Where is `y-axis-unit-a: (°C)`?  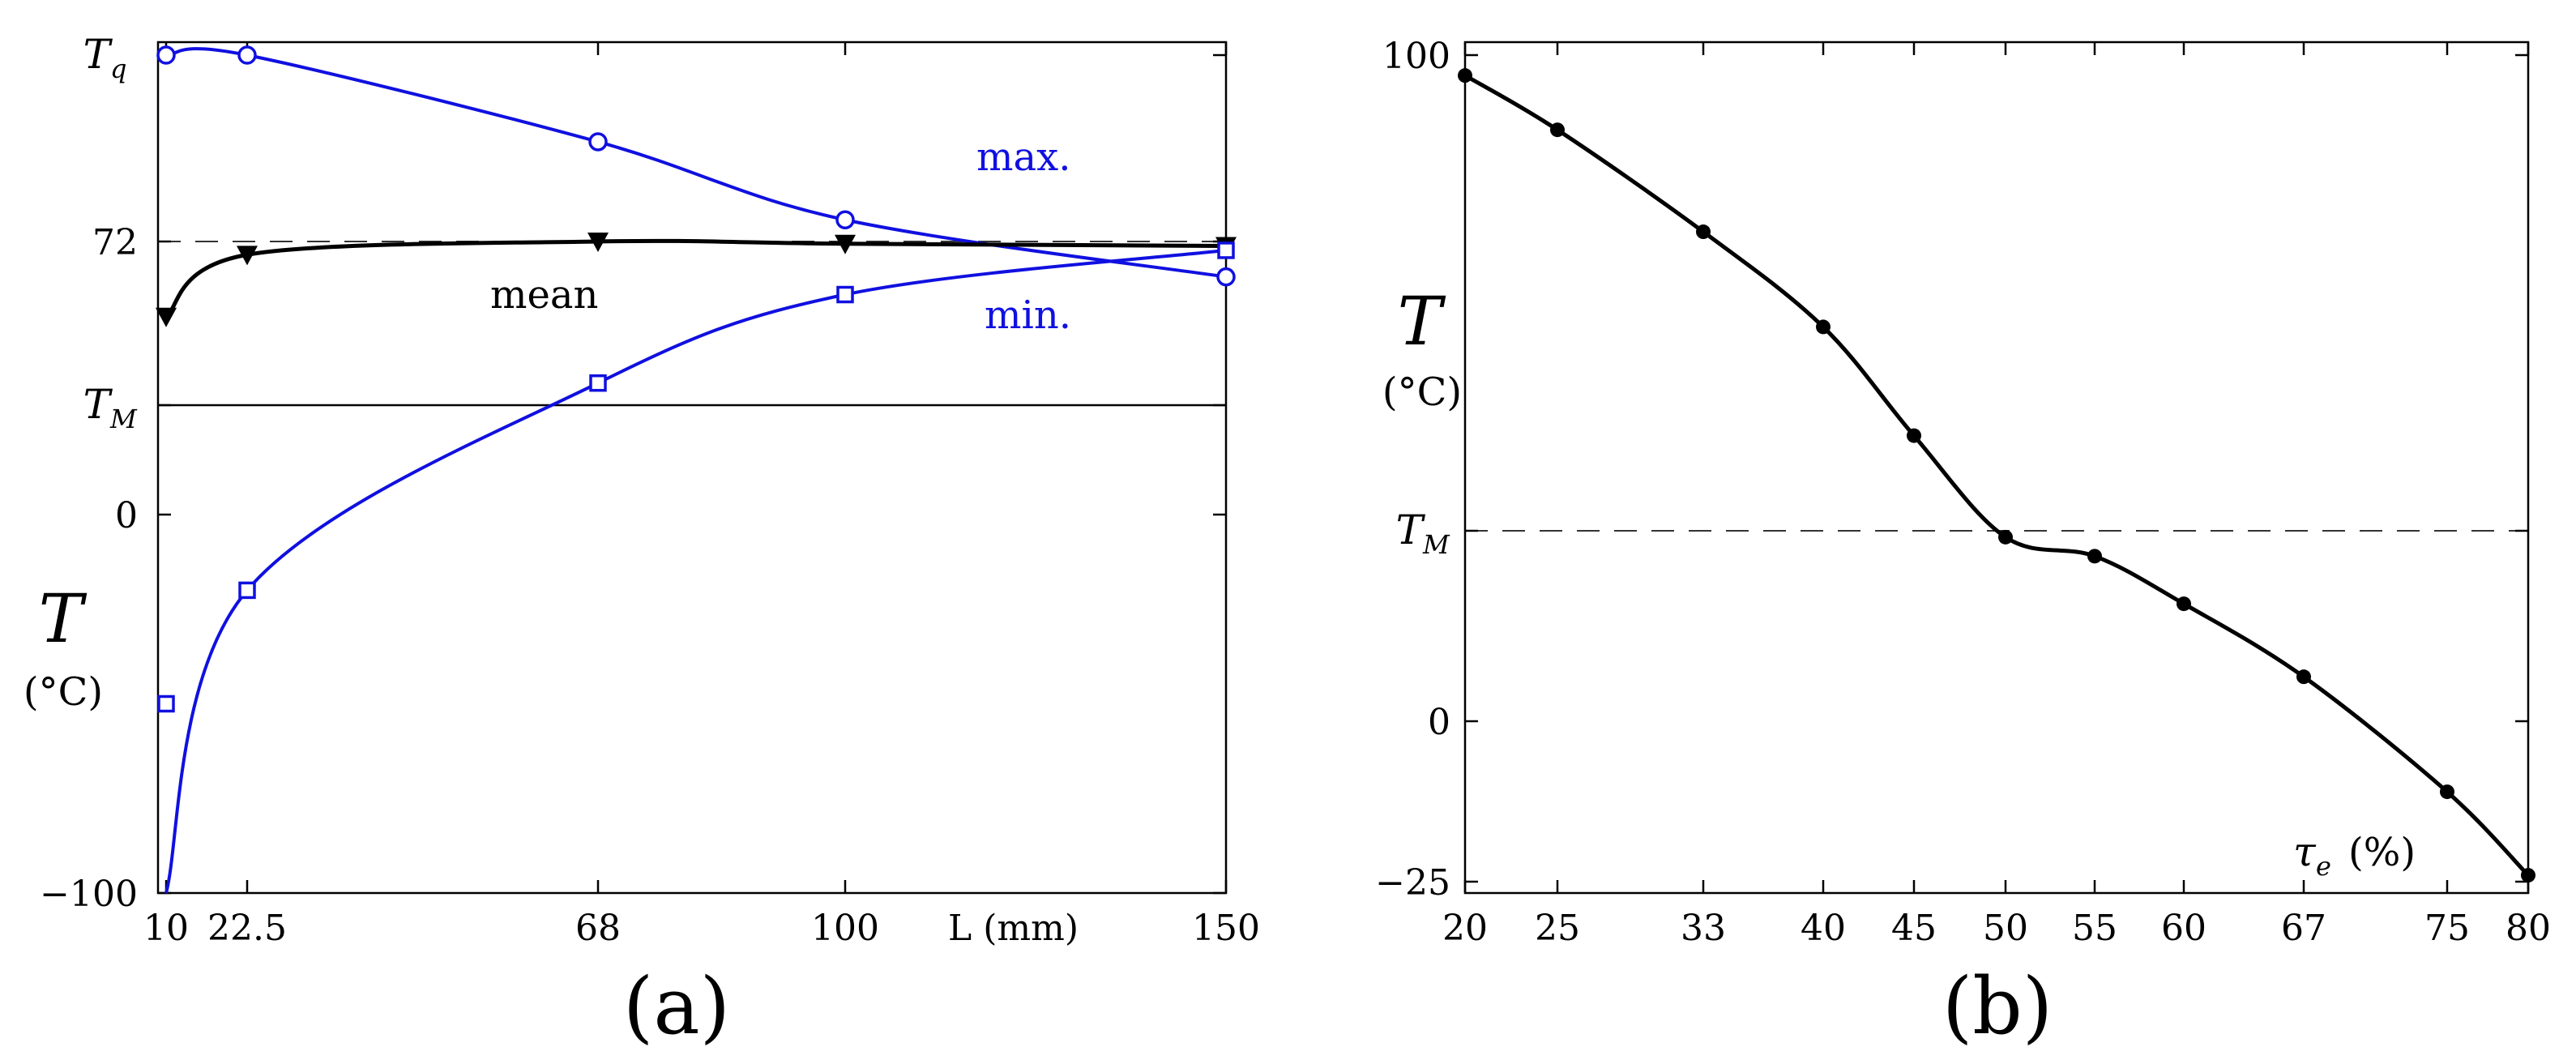
y-axis-unit-a: (°C) is located at coordinates (63, 692).